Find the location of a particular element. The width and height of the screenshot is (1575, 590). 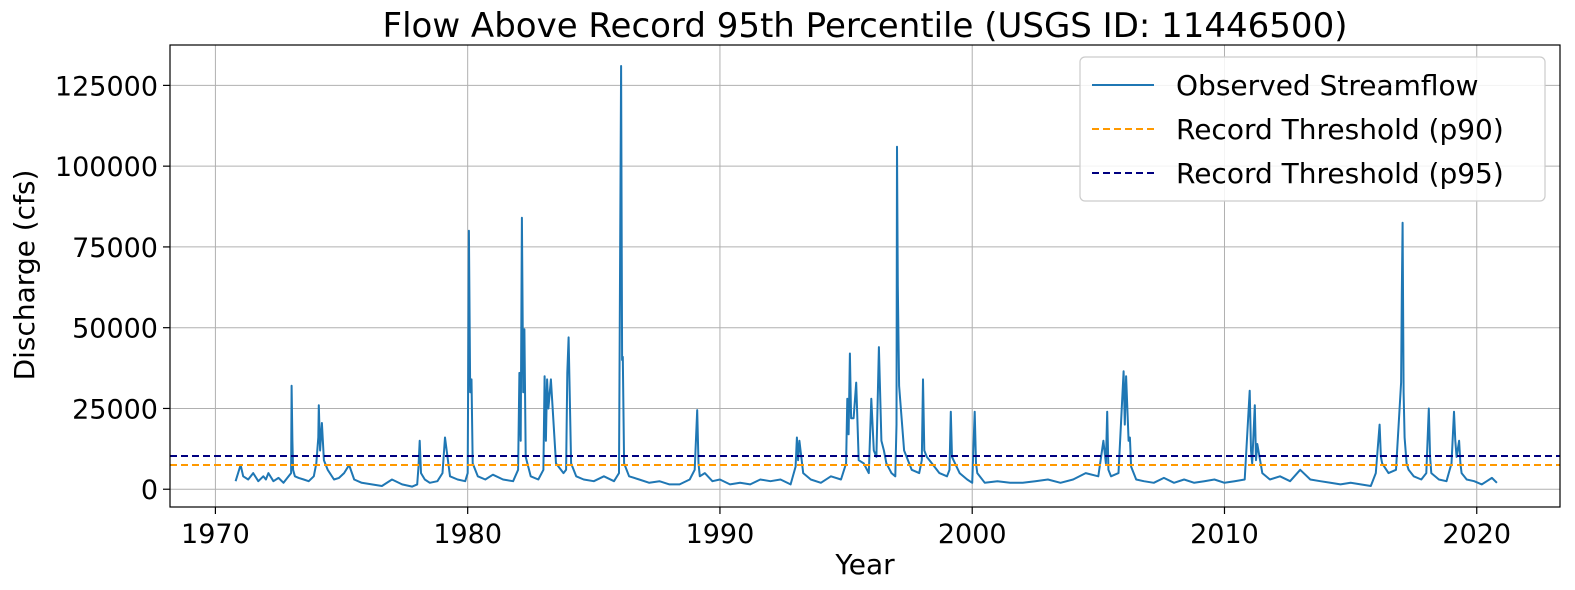

legend-item-p90: Record Threshold (p90) is located at coordinates (1298, 129).